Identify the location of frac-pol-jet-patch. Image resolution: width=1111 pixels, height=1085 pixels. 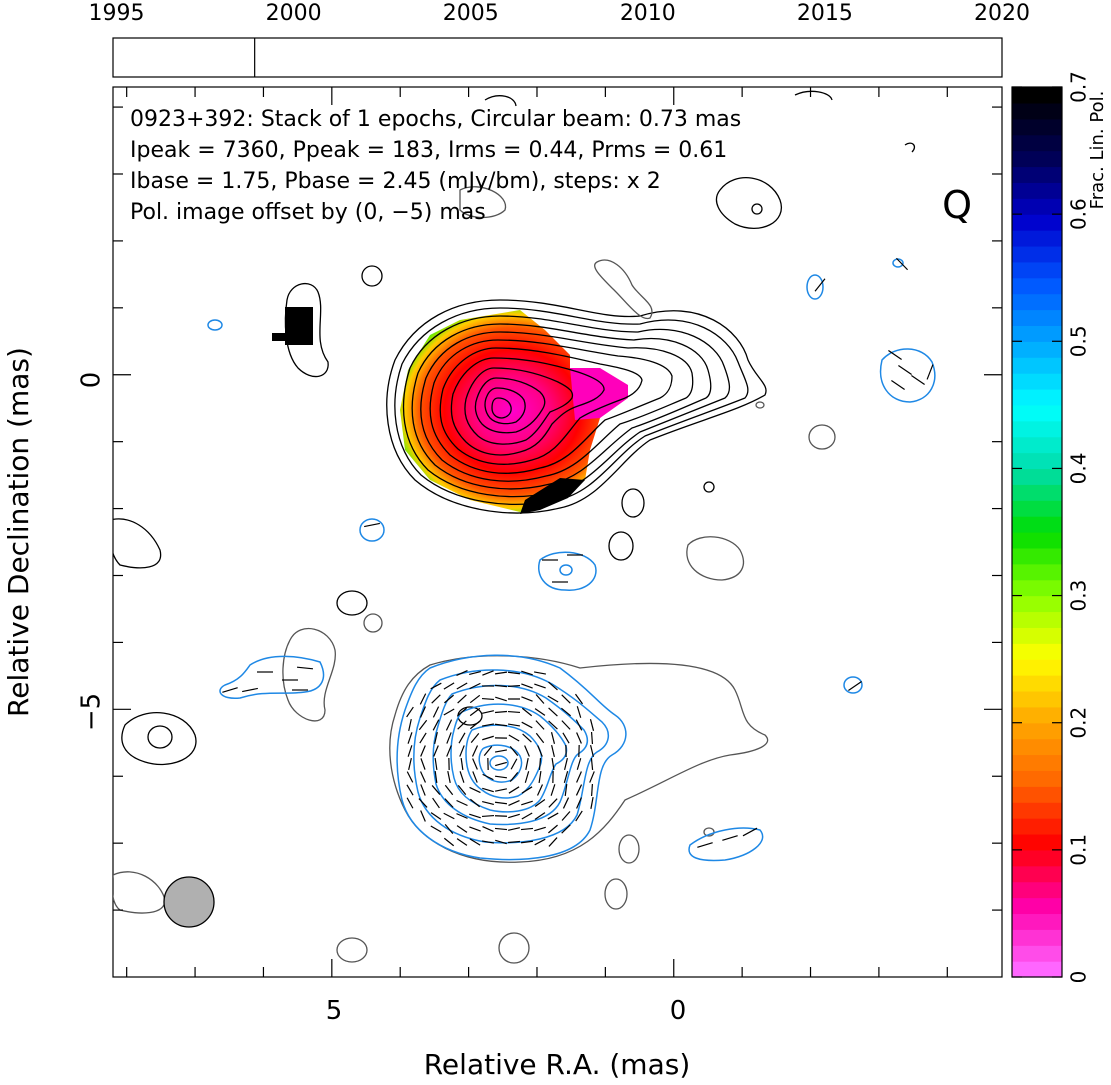
(599, 394).